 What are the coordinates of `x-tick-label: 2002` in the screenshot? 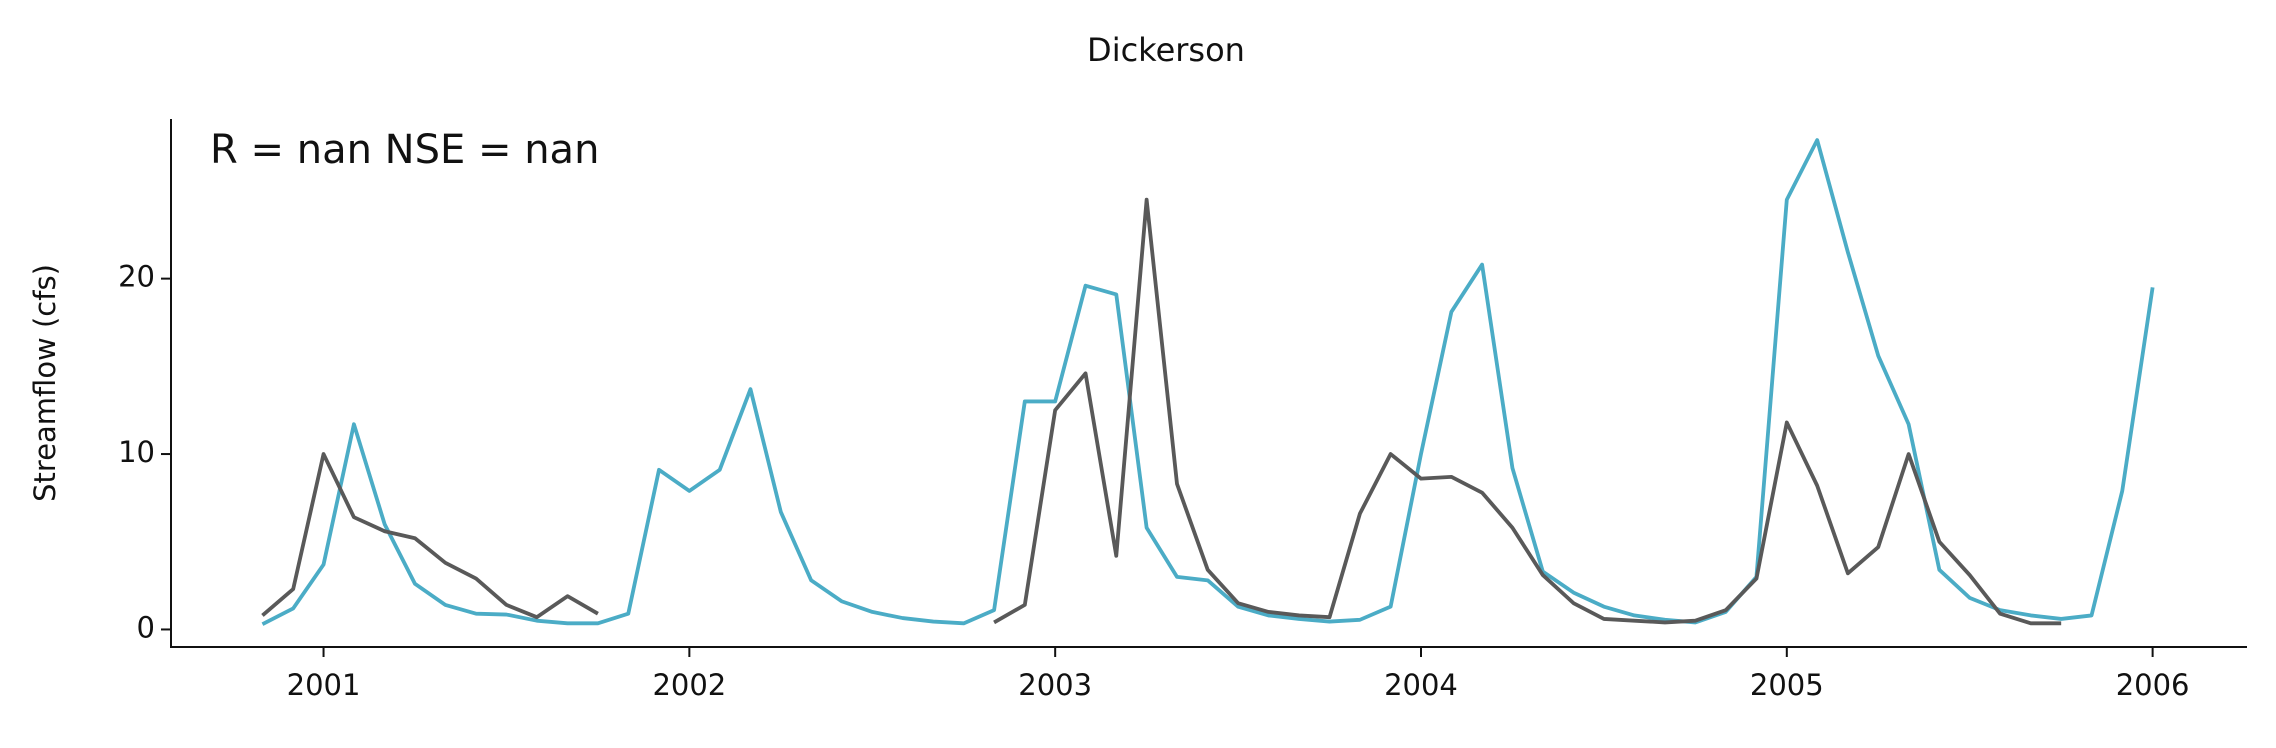 It's located at (689, 685).